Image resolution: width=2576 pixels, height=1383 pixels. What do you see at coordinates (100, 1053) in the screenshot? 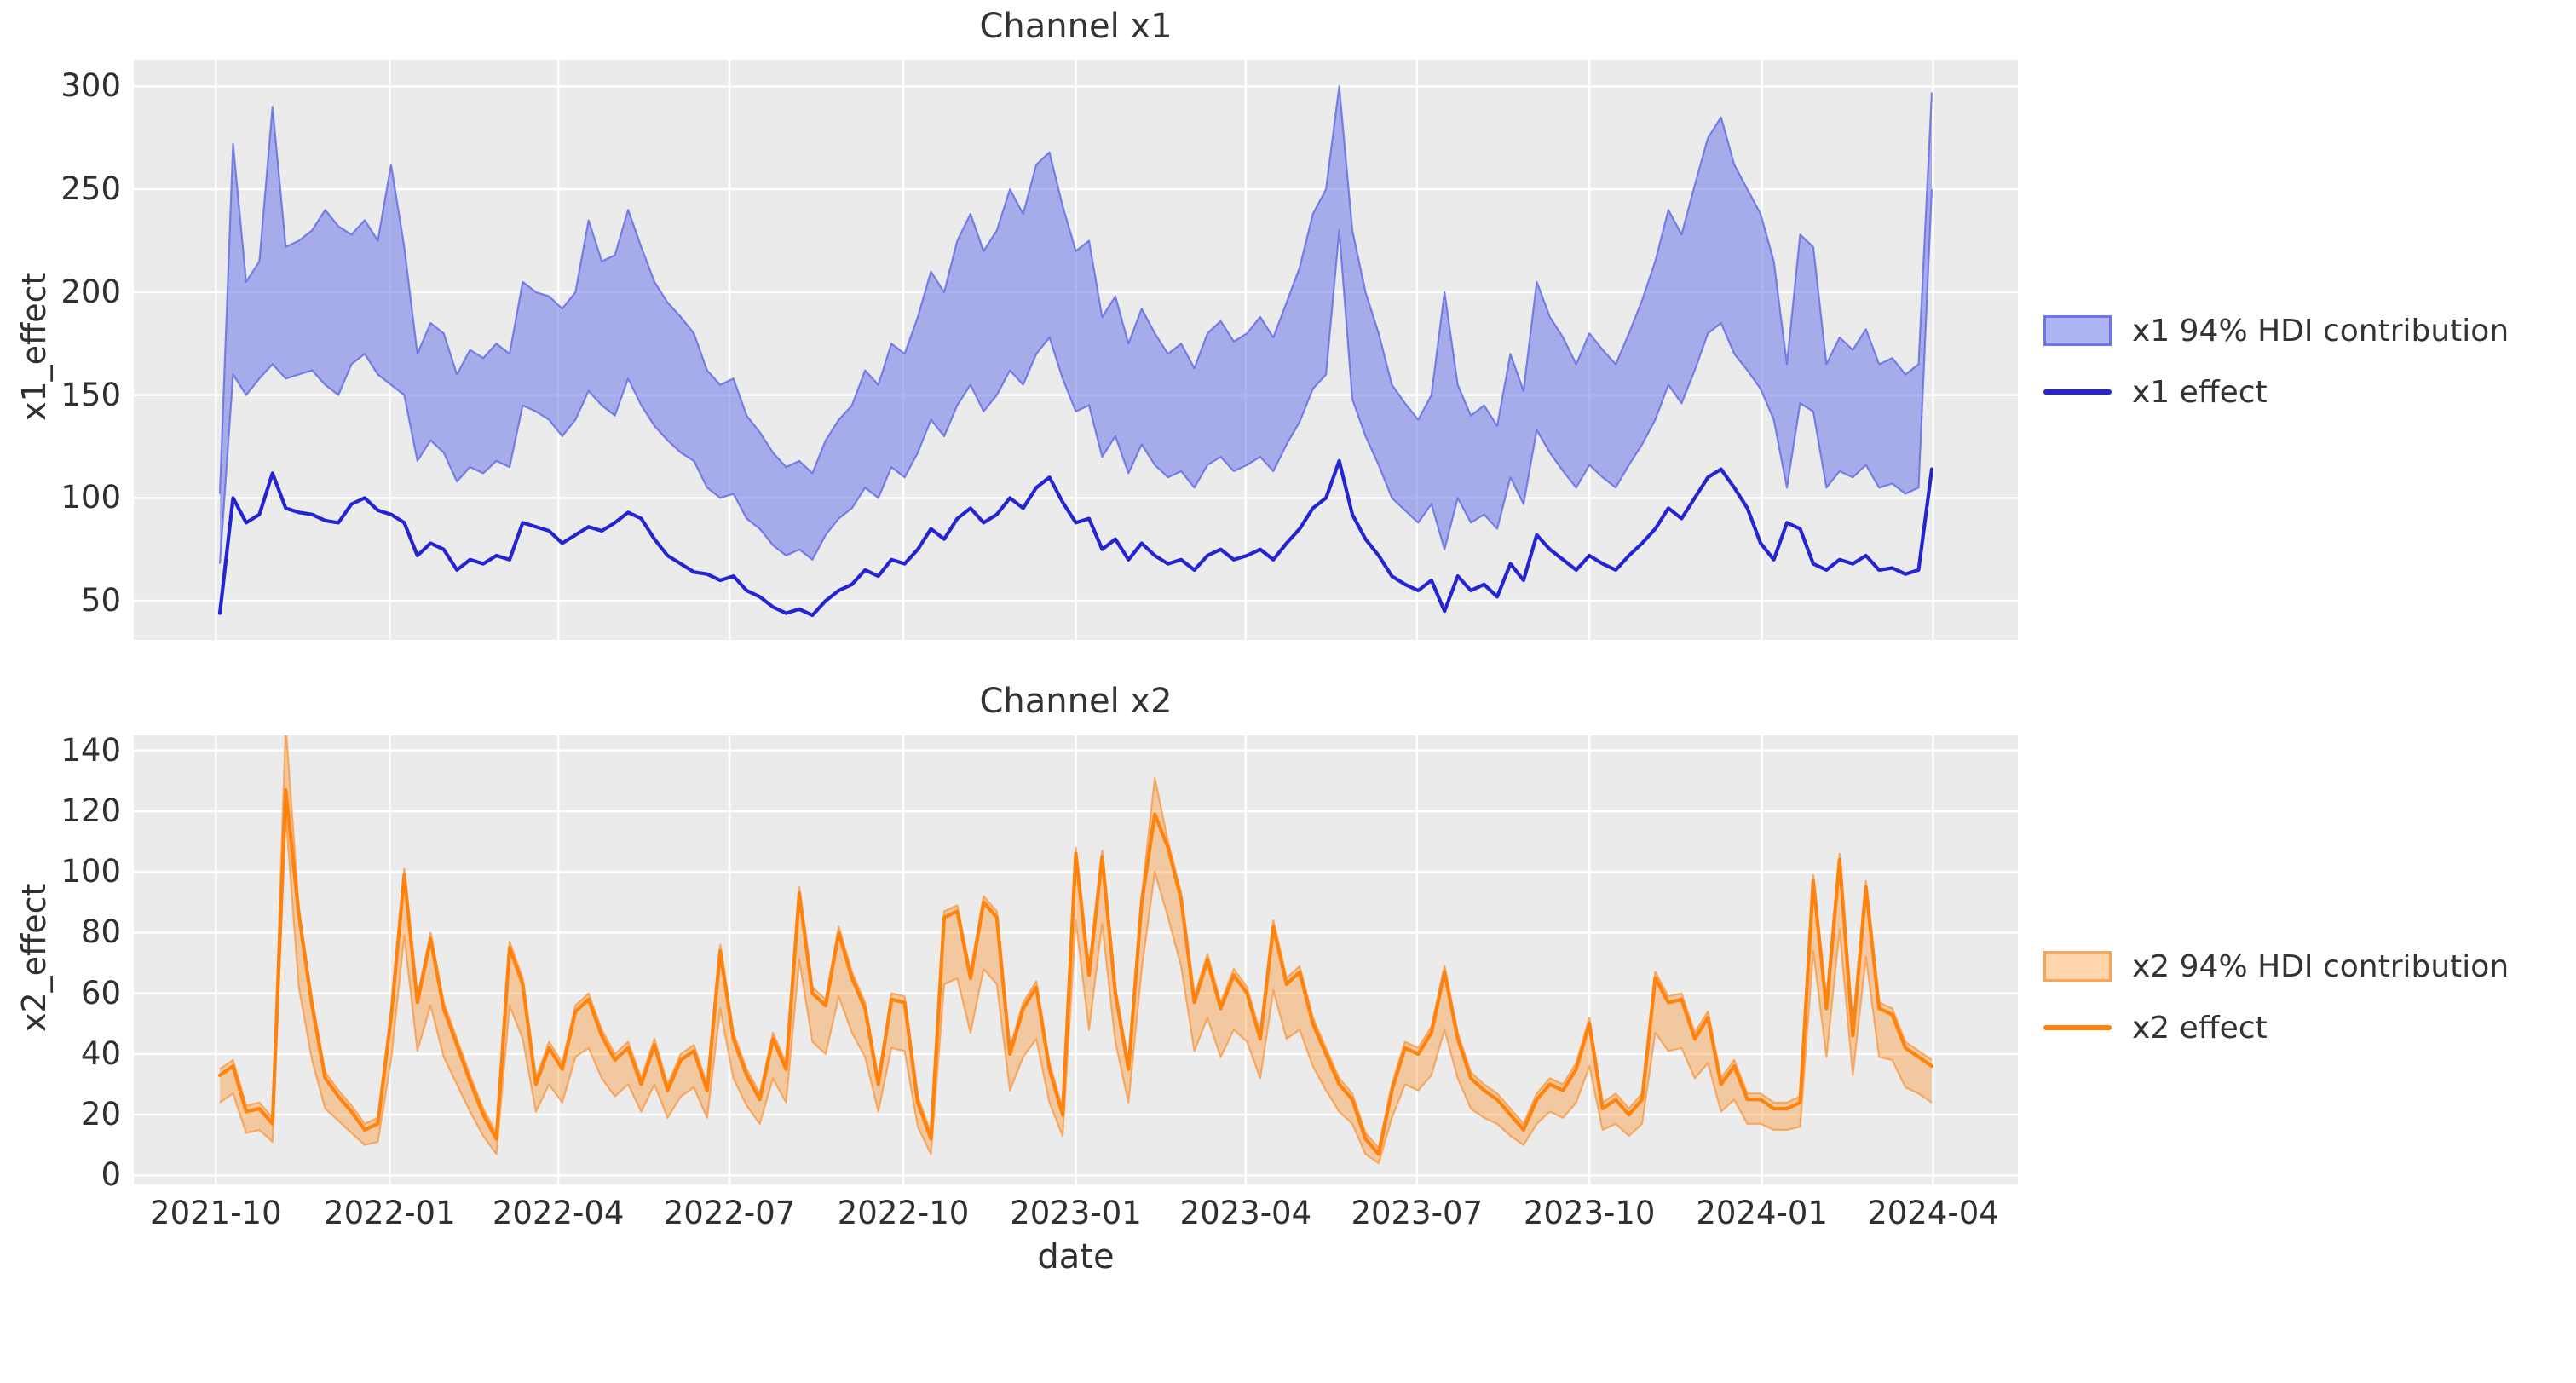
I see `y-tick-label: 40` at bounding box center [100, 1053].